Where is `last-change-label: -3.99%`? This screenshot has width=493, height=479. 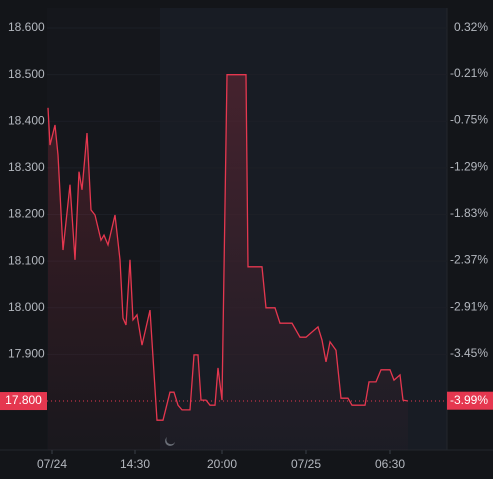 last-change-label: -3.99% is located at coordinates (469, 400).